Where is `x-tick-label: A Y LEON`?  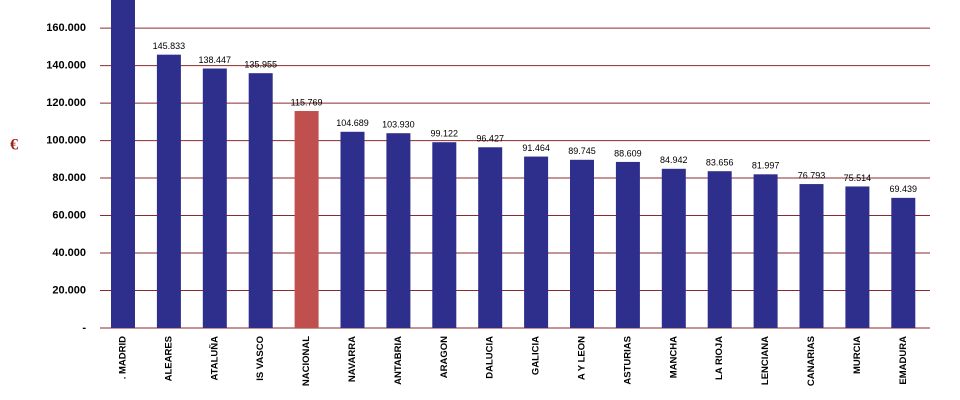
x-tick-label: A Y LEON is located at coordinates (582, 358).